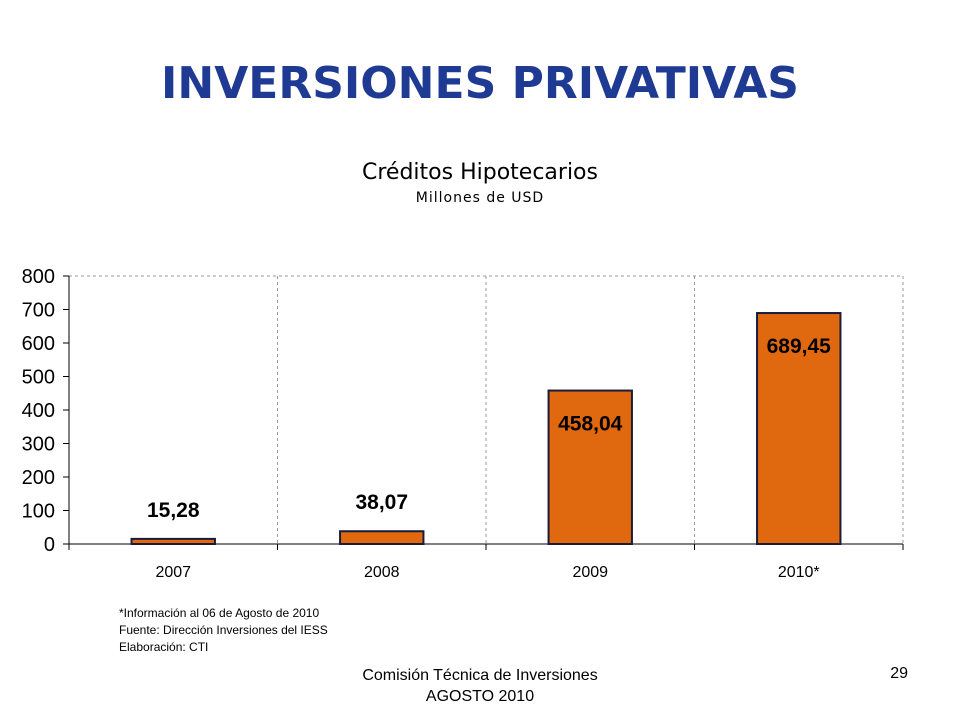 The image size is (960, 720). I want to click on y-tick-label: 600, so click(38, 344).